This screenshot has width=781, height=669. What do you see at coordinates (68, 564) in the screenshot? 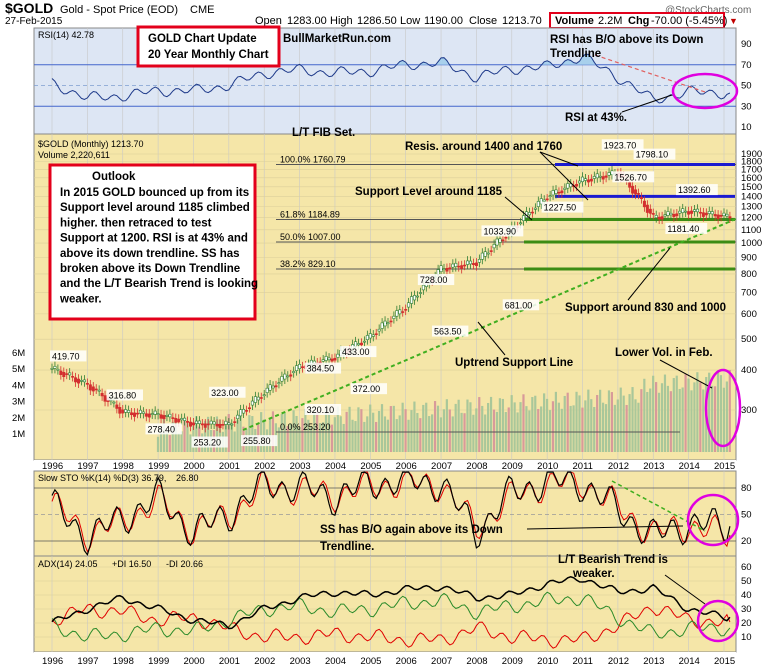
I see `adx-label: ADX(14) 24.05` at bounding box center [68, 564].